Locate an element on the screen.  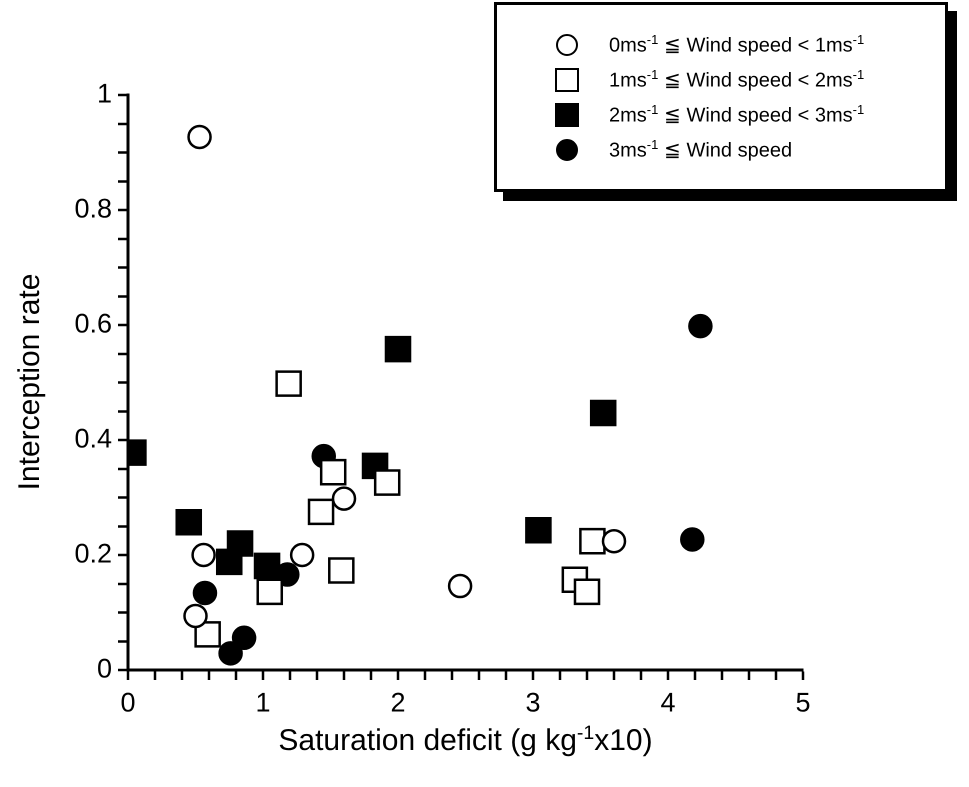
y-axis-title: Interception rate is located at coordinates (30, 382).